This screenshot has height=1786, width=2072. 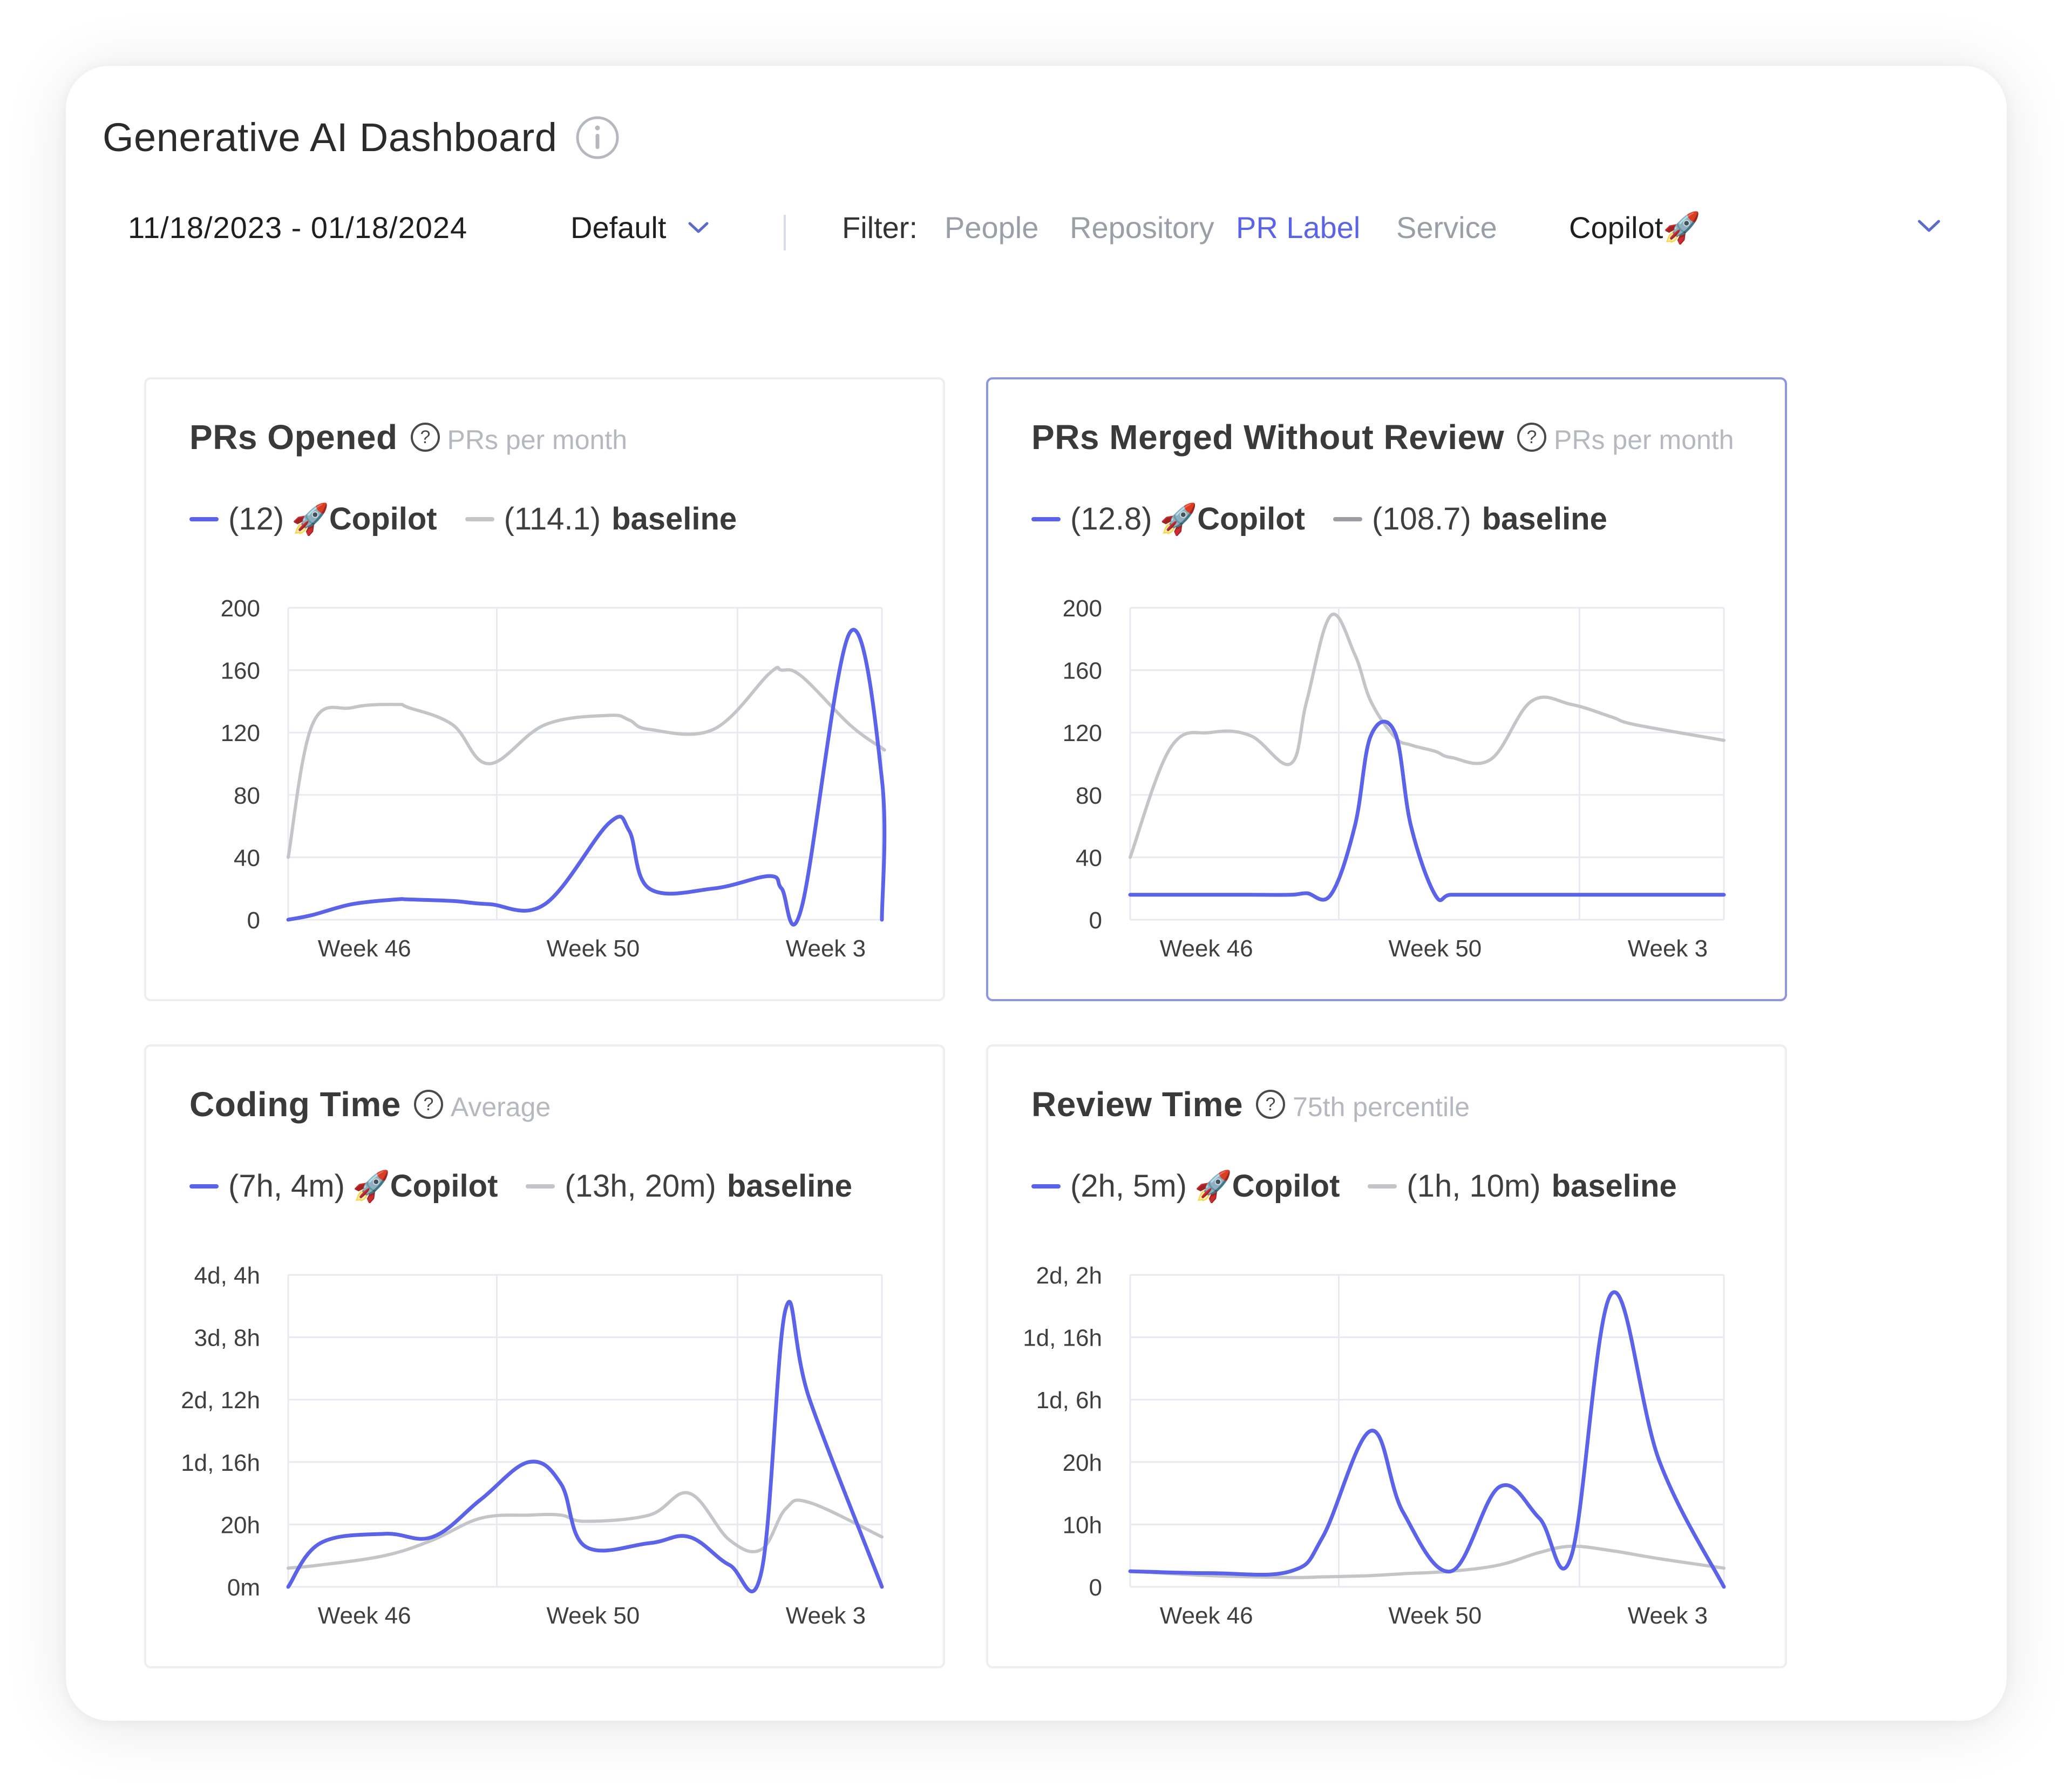 I want to click on chart-subtitle: 75th percentile, so click(x=1381, y=1107).